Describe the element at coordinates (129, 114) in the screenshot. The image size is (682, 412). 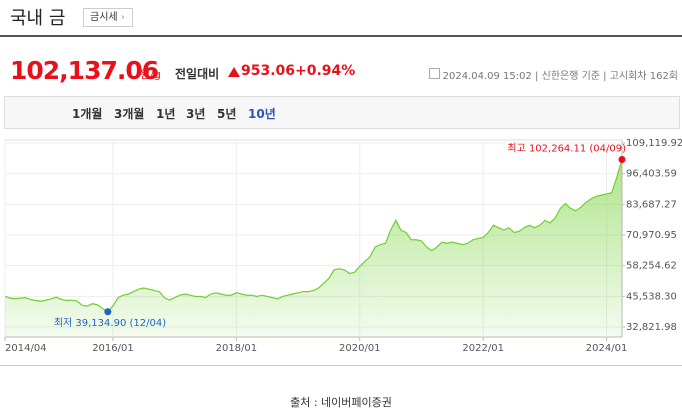
I see `tab: 3개월` at that location.